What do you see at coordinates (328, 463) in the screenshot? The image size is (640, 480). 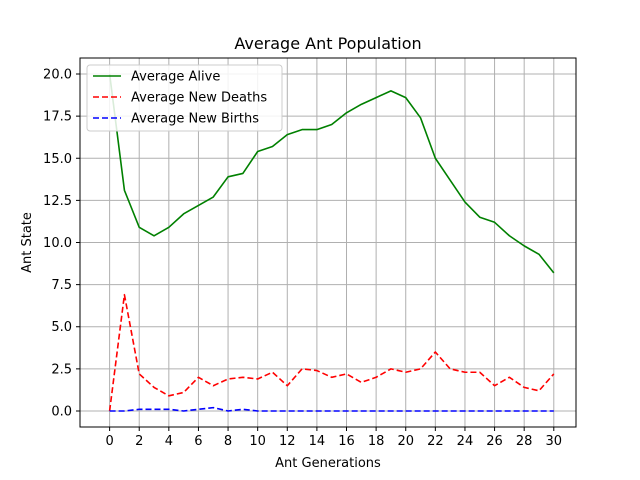 I see `x-axis-title: Ant Generations` at bounding box center [328, 463].